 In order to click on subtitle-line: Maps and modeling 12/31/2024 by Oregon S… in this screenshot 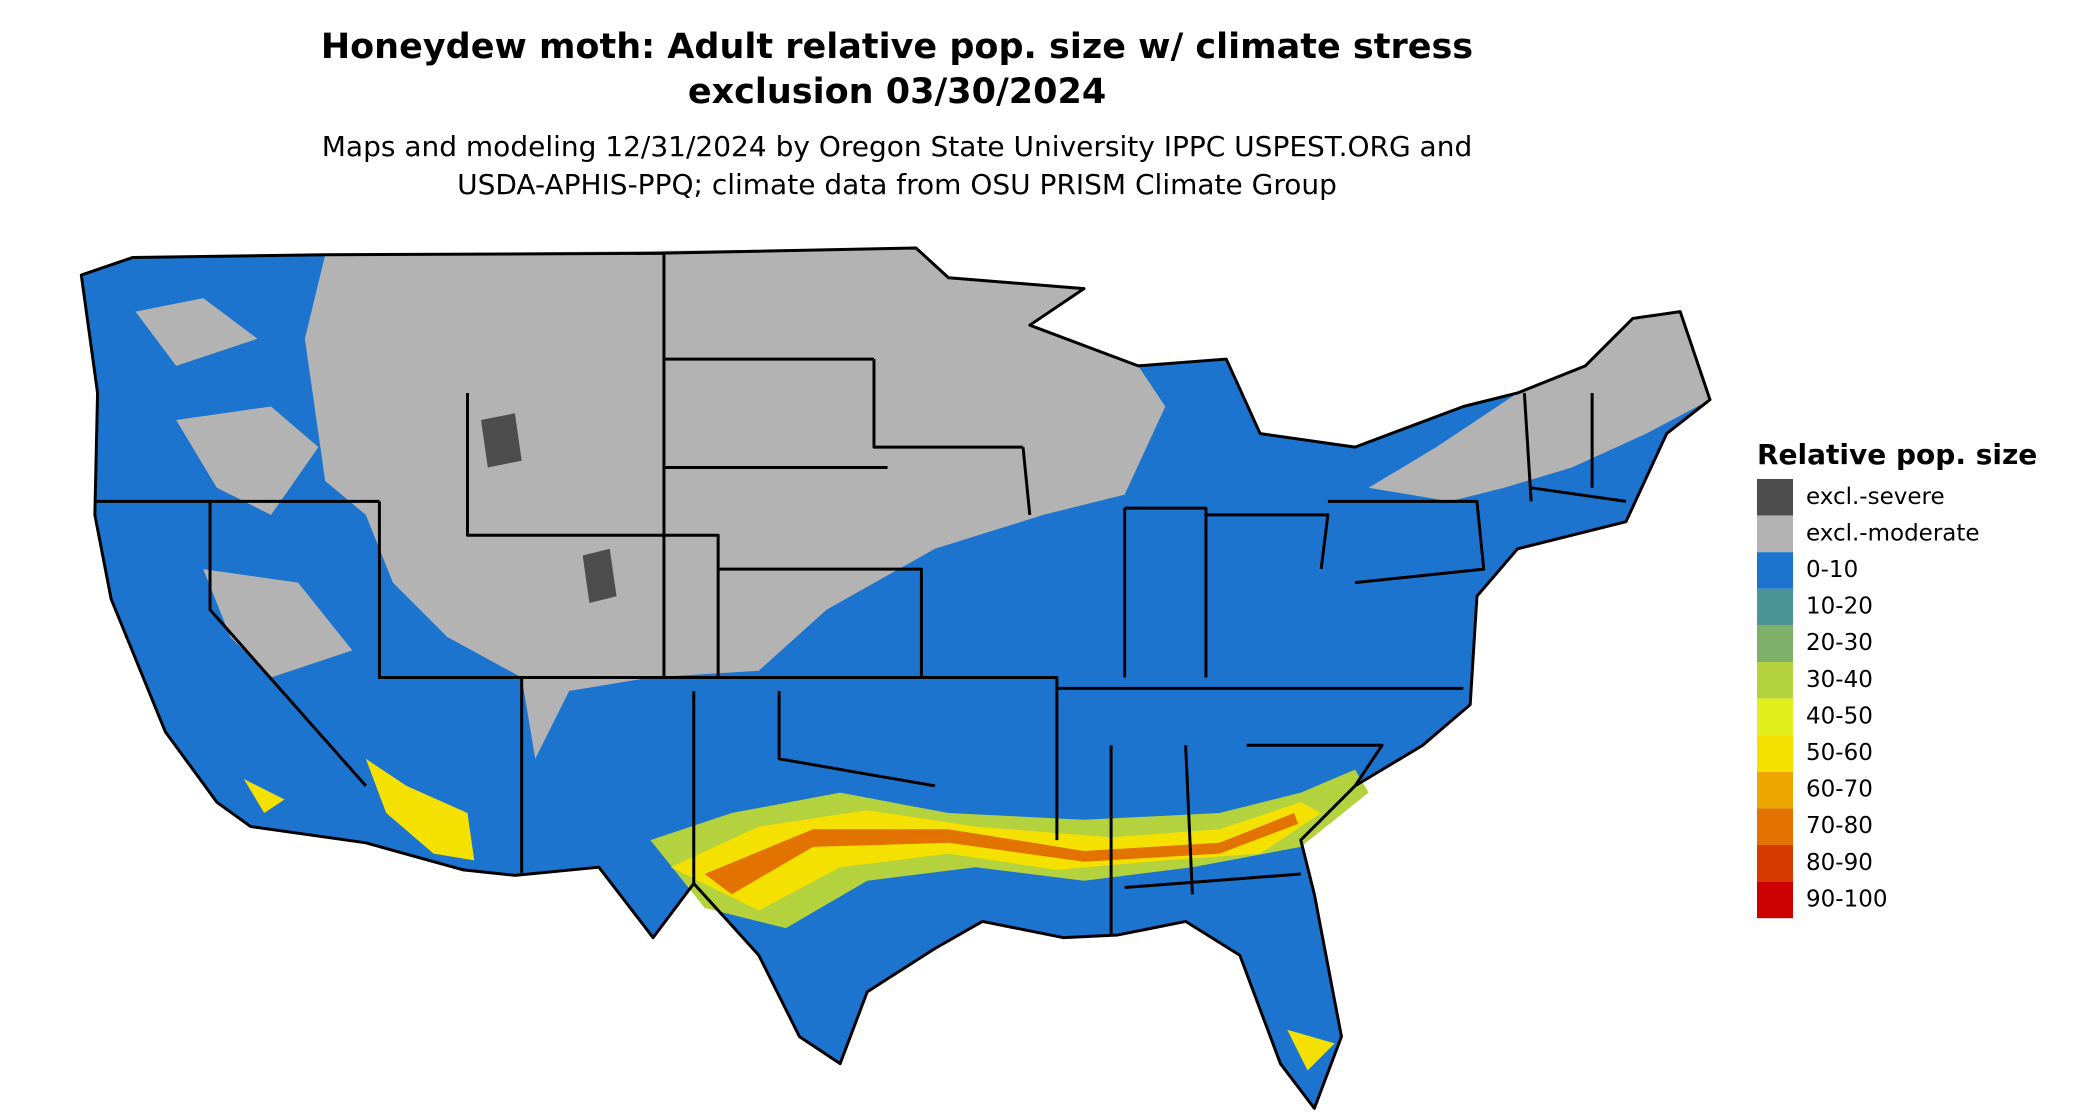, I will do `click(897, 146)`.